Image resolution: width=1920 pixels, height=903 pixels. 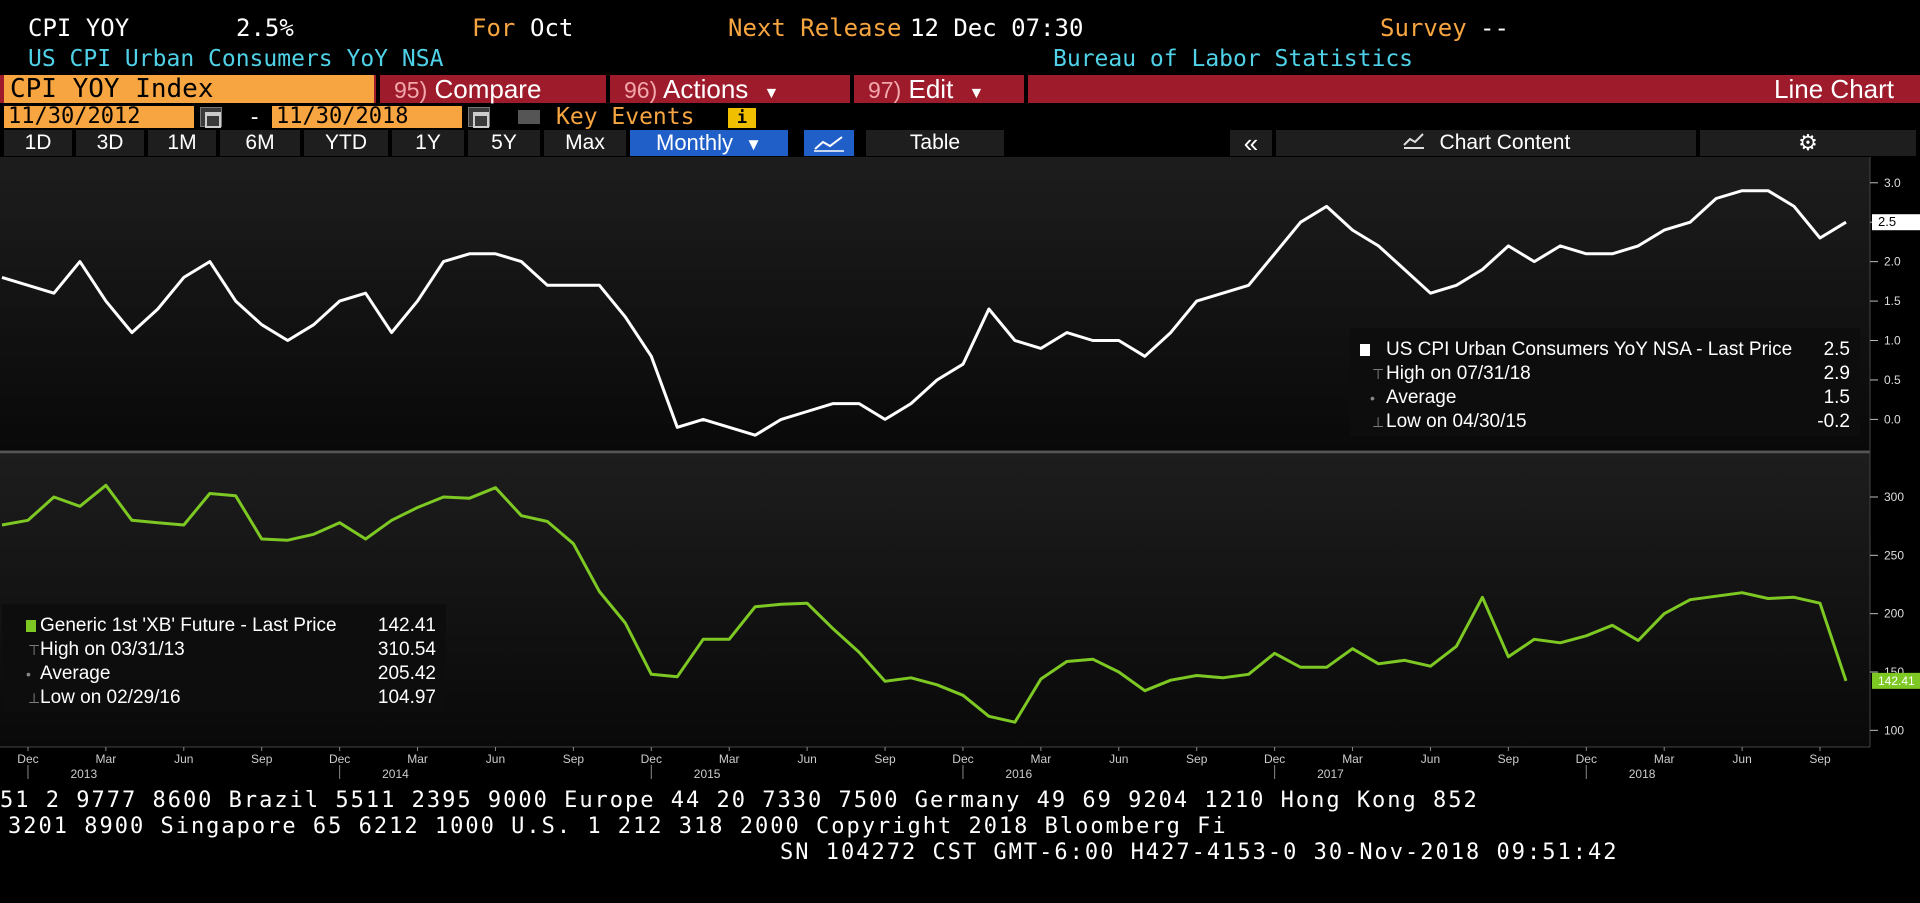 What do you see at coordinates (112, 649) in the screenshot?
I see `legend-high-label: High on 03/31/13` at bounding box center [112, 649].